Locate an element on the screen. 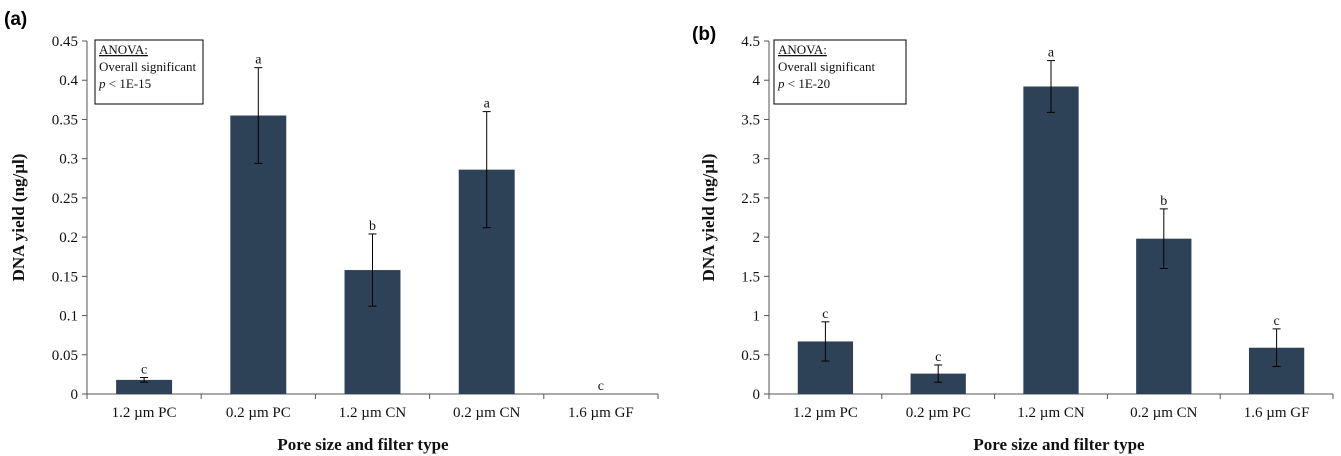 This screenshot has width=1341, height=456. y-tick-label: 2 is located at coordinates (757, 238).